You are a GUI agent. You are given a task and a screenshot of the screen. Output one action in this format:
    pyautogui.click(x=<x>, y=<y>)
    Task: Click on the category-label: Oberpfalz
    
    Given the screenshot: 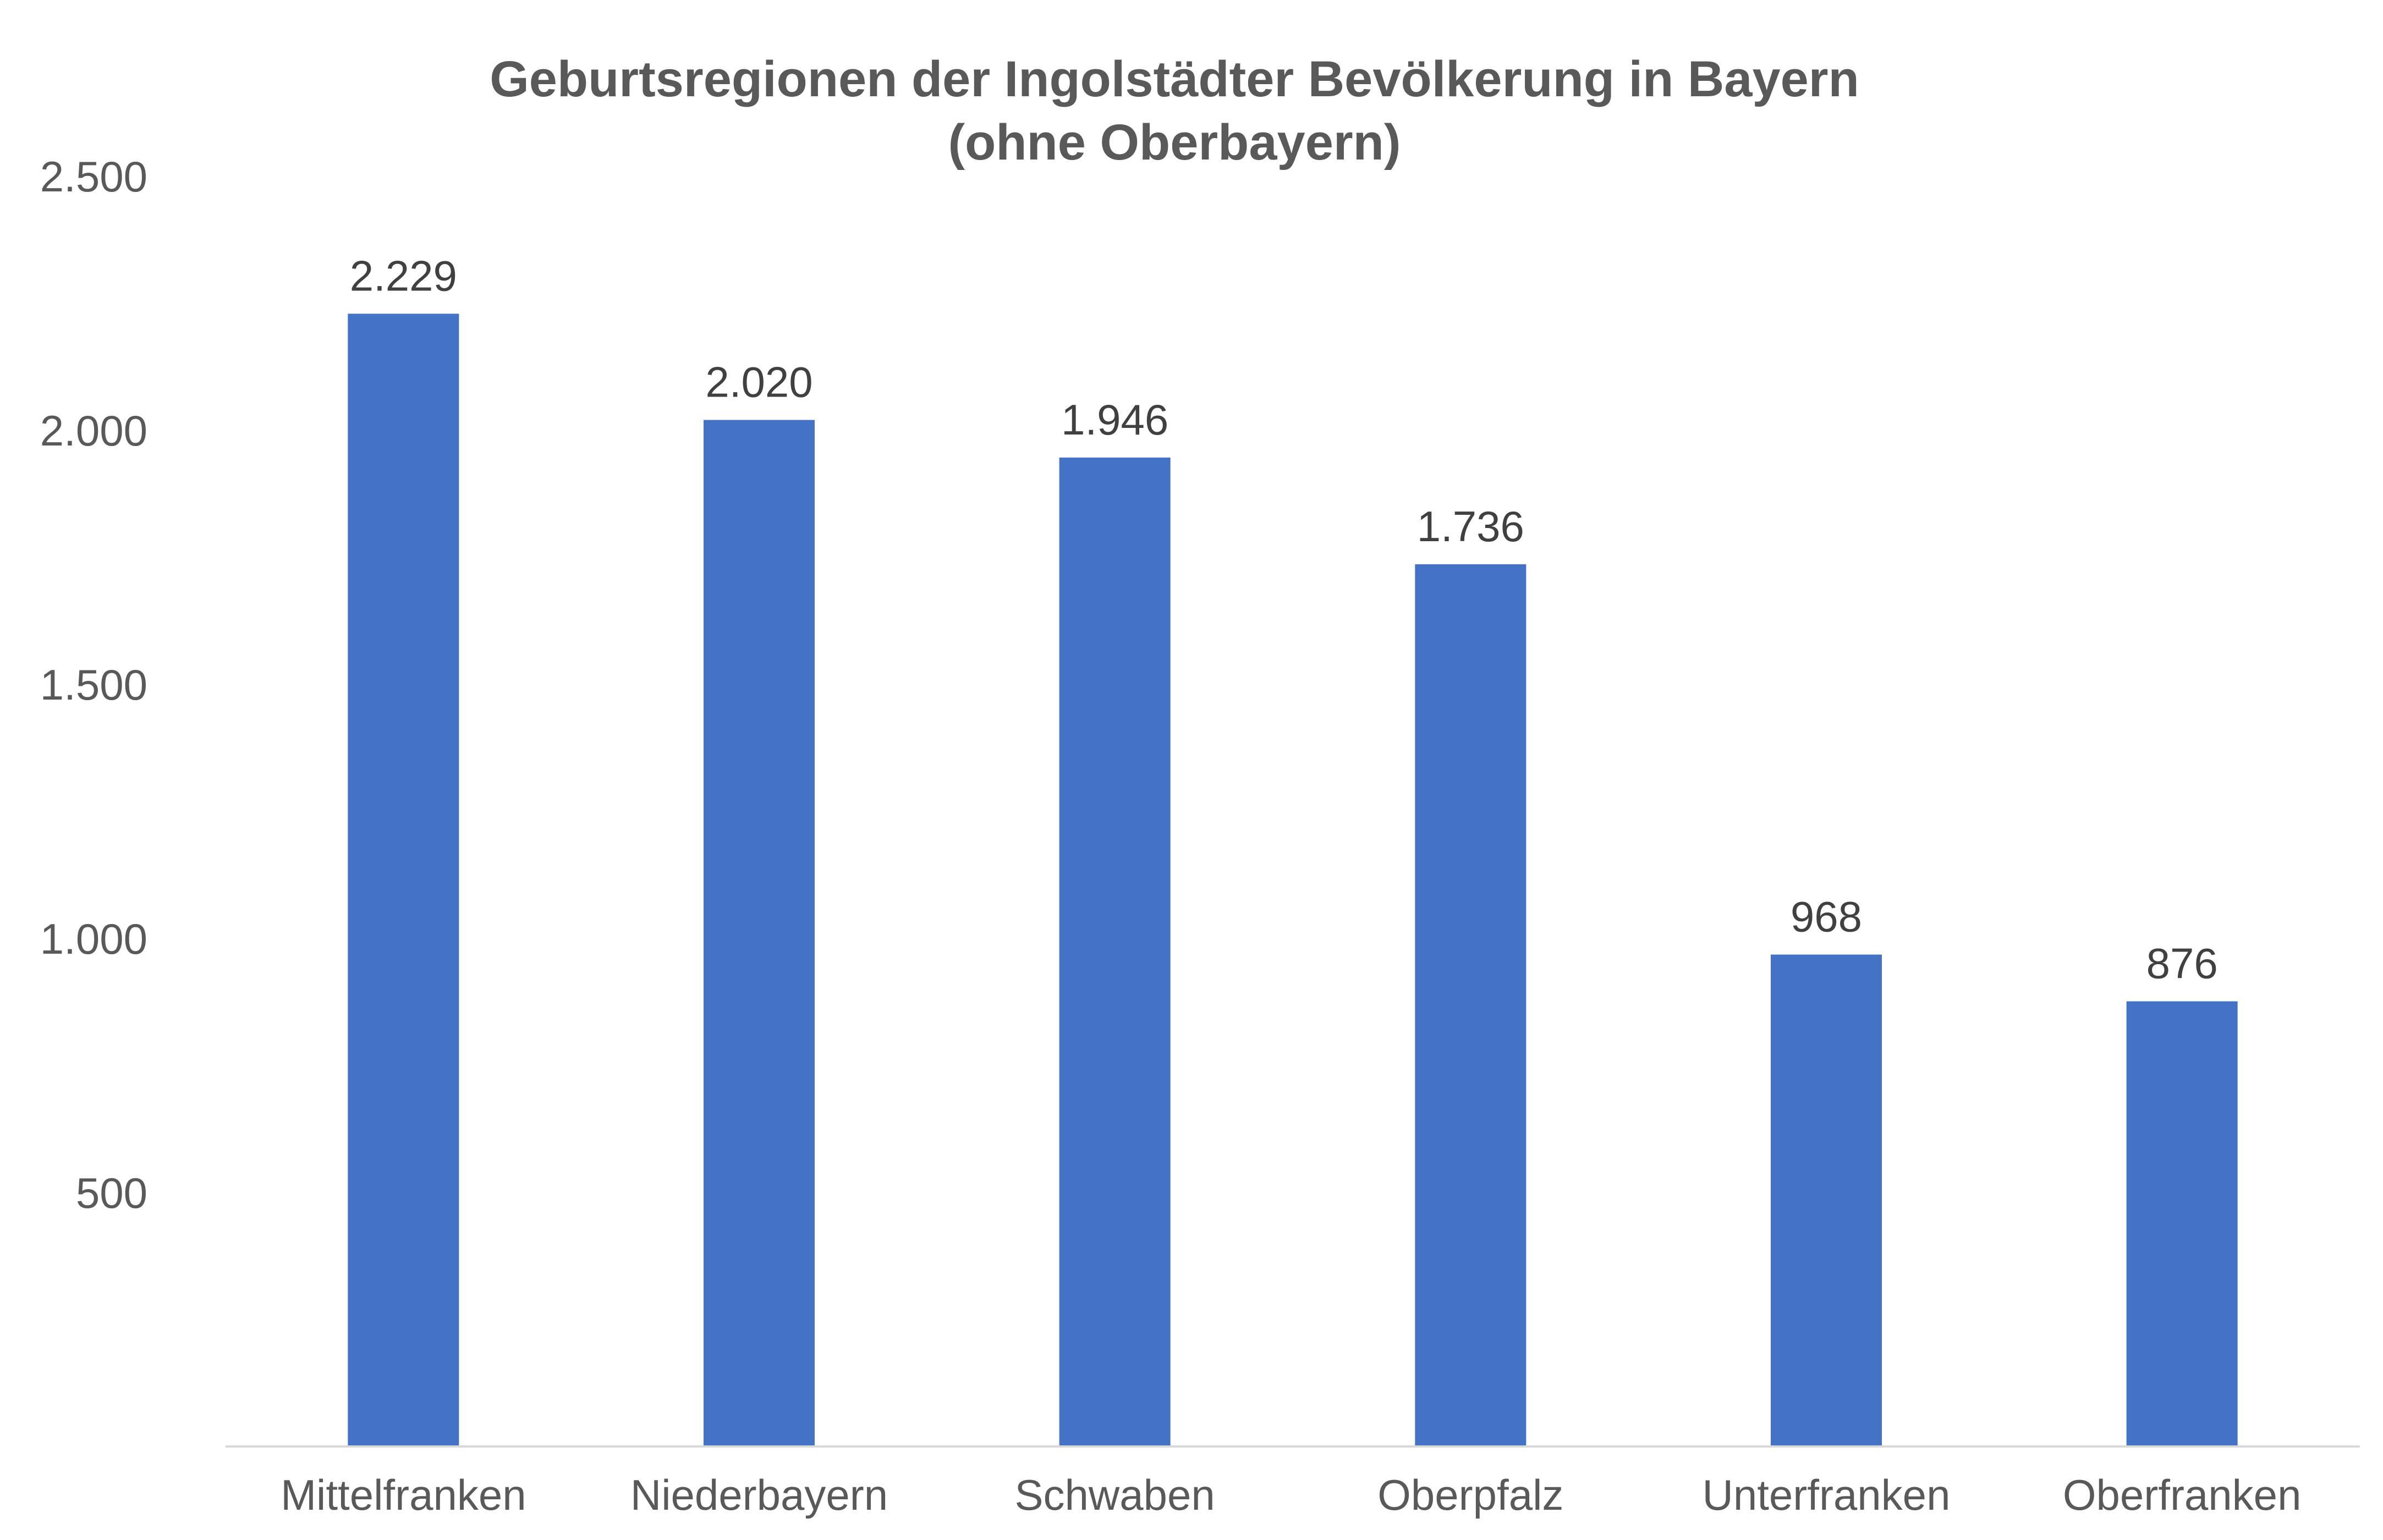 What is the action you would take?
    pyautogui.click(x=1470, y=1495)
    